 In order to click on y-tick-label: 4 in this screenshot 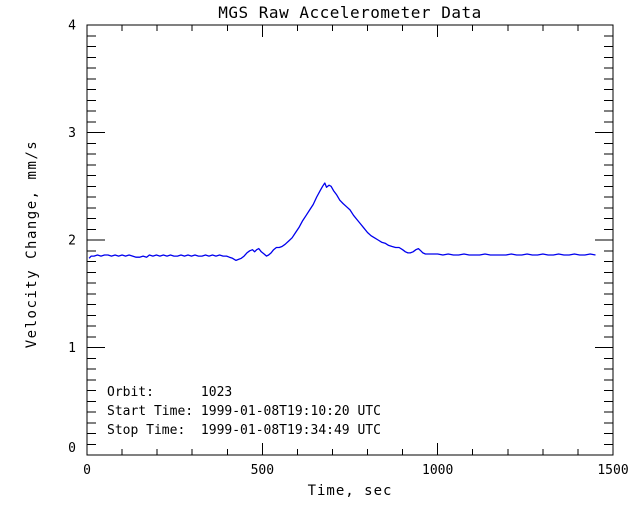, I will do `click(72, 26)`.